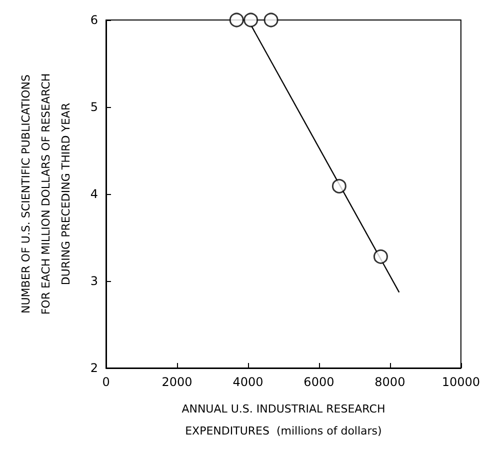 The width and height of the screenshot is (491, 455). What do you see at coordinates (46, 194) in the screenshot?
I see `y-axis-title: NUMBER OF U.S. SCIENTIFIC PUBLICATIONS FOR EACH MILLION DOLLARS OF RESEARCH DURING PRECEDING THIRD YEAR` at bounding box center [46, 194].